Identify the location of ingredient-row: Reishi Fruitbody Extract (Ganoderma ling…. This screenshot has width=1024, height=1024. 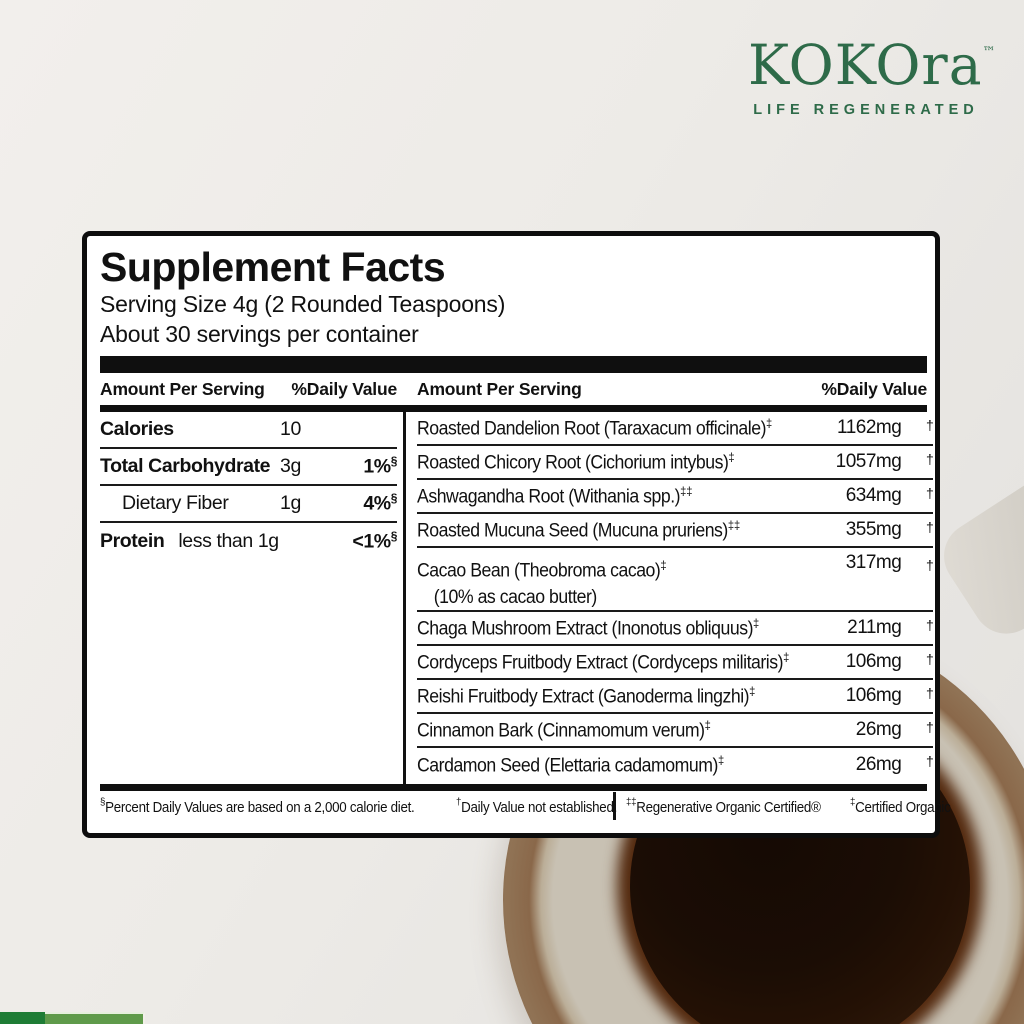
(675, 697).